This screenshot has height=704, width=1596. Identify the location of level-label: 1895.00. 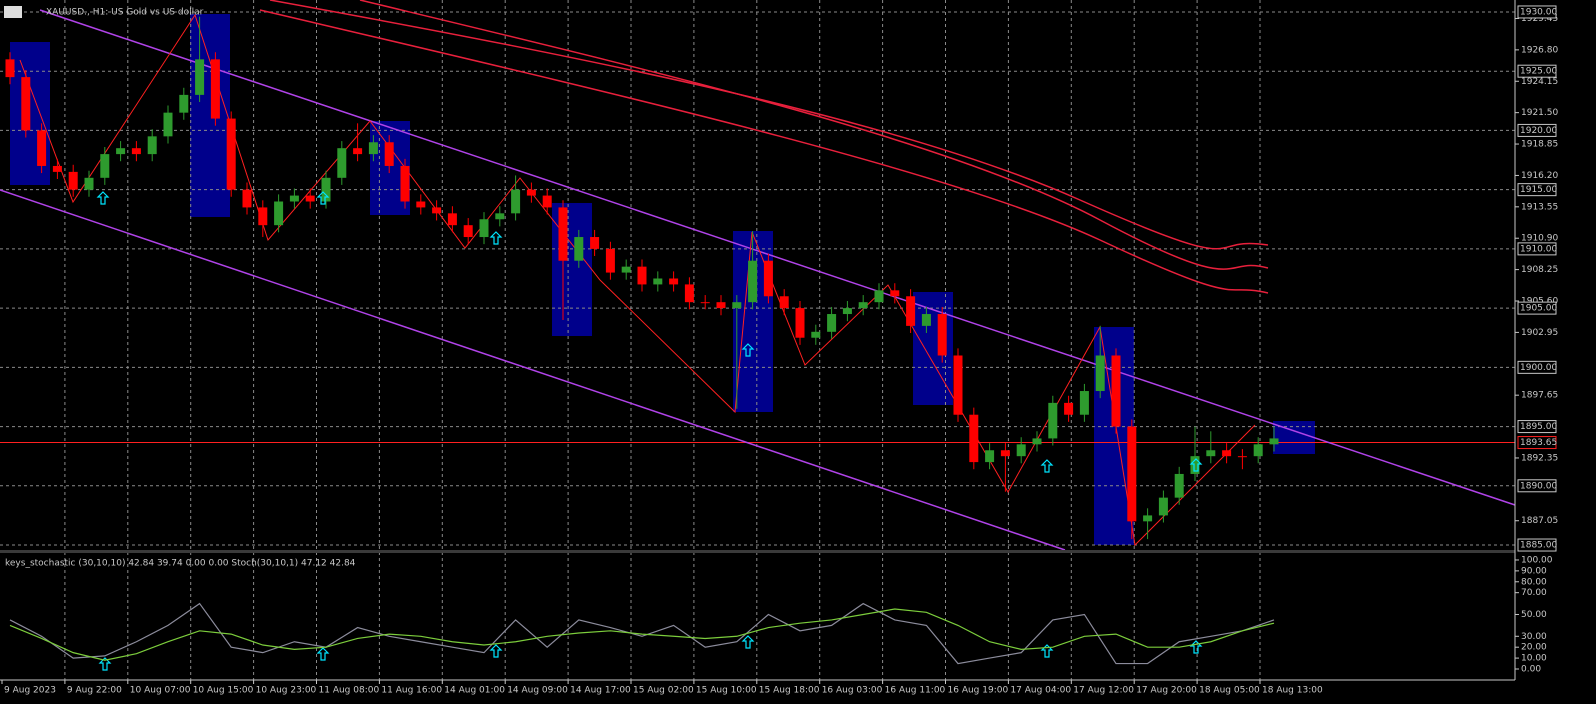
(1538, 427).